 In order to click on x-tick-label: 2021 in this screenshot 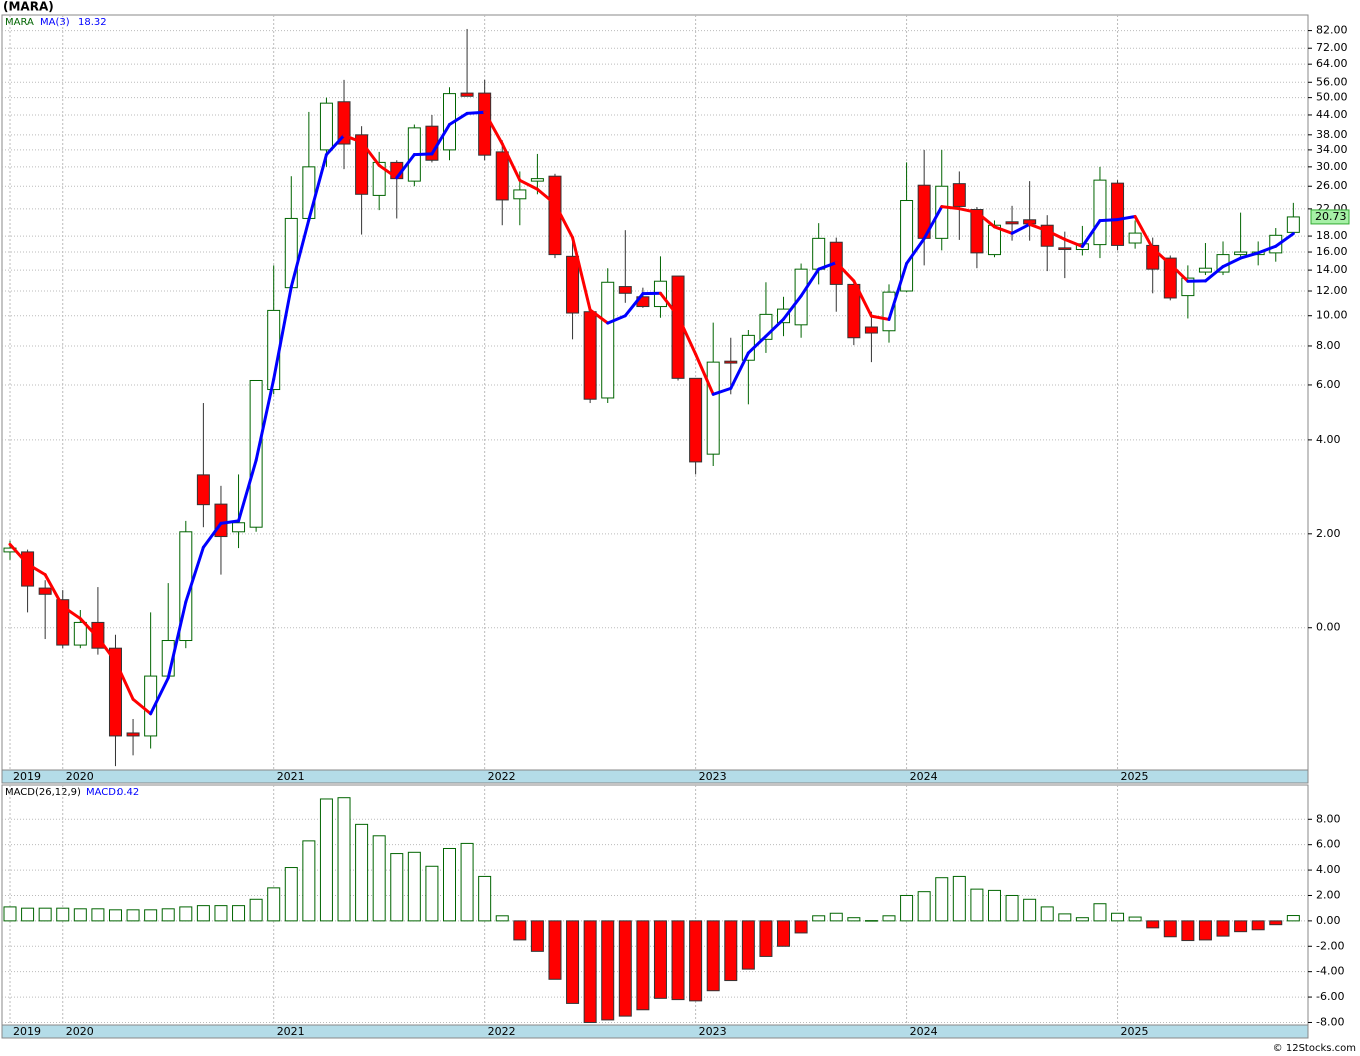, I will do `click(291, 776)`.